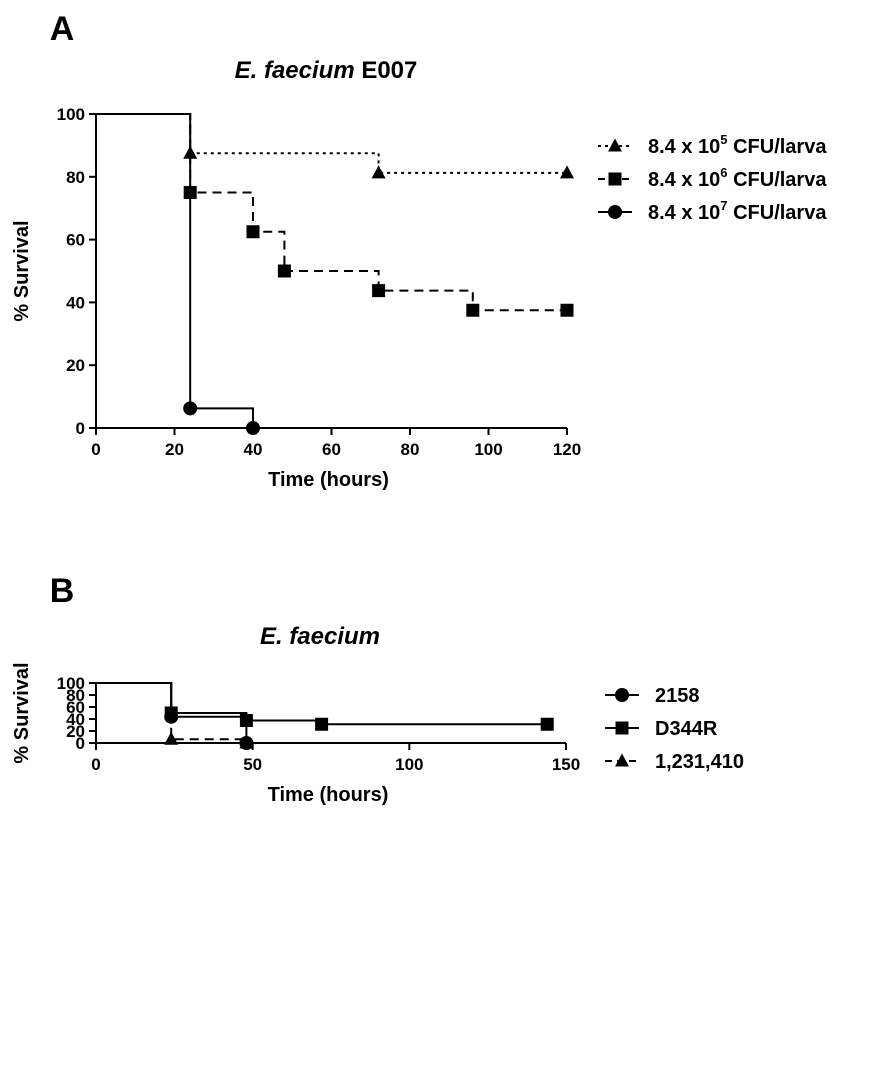 Image resolution: width=885 pixels, height=1071 pixels. I want to click on panel-letter: B, so click(62, 591).